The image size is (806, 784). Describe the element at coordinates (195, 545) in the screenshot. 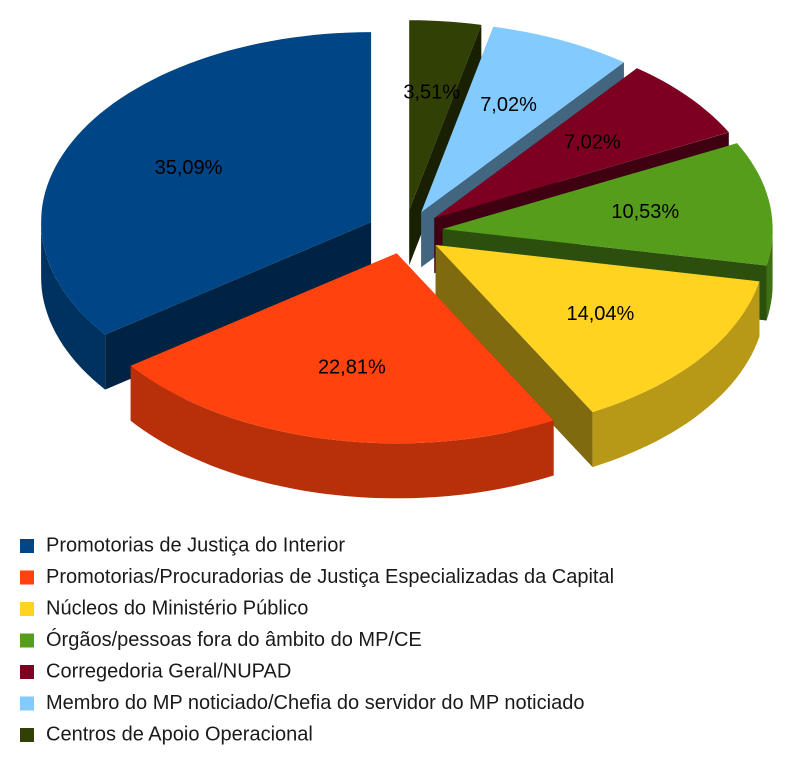

I see `legend-label: Promotorias de Justiça do Interior` at that location.